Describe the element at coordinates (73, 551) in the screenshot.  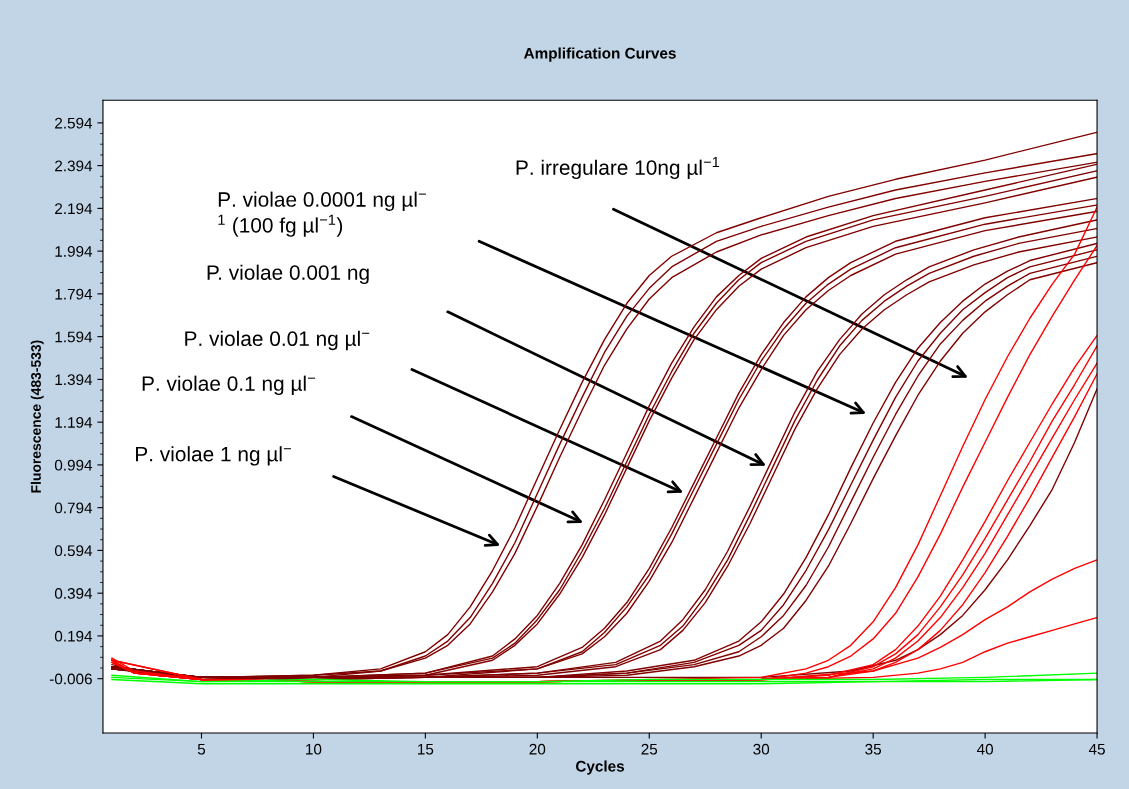
I see `y-tick-label: 0.594` at that location.